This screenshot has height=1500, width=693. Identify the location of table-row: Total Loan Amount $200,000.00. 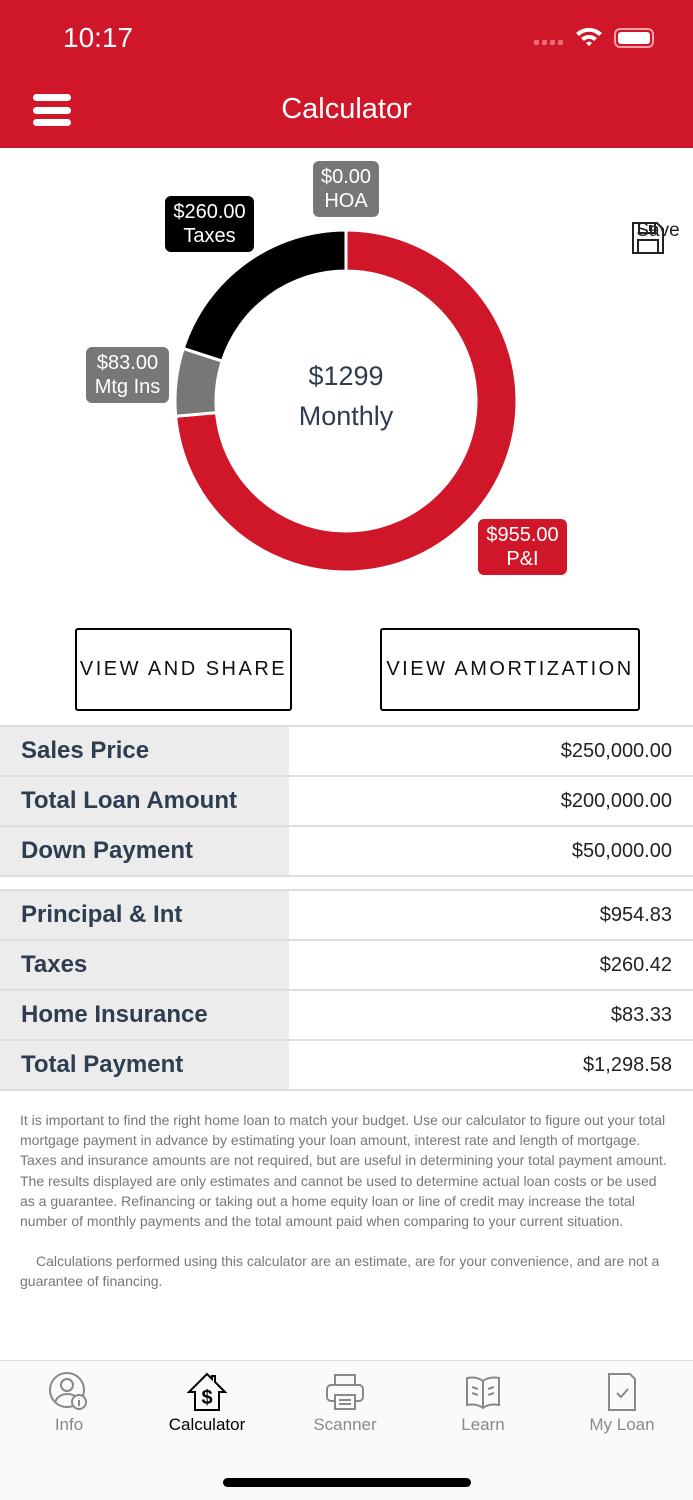
(346, 802).